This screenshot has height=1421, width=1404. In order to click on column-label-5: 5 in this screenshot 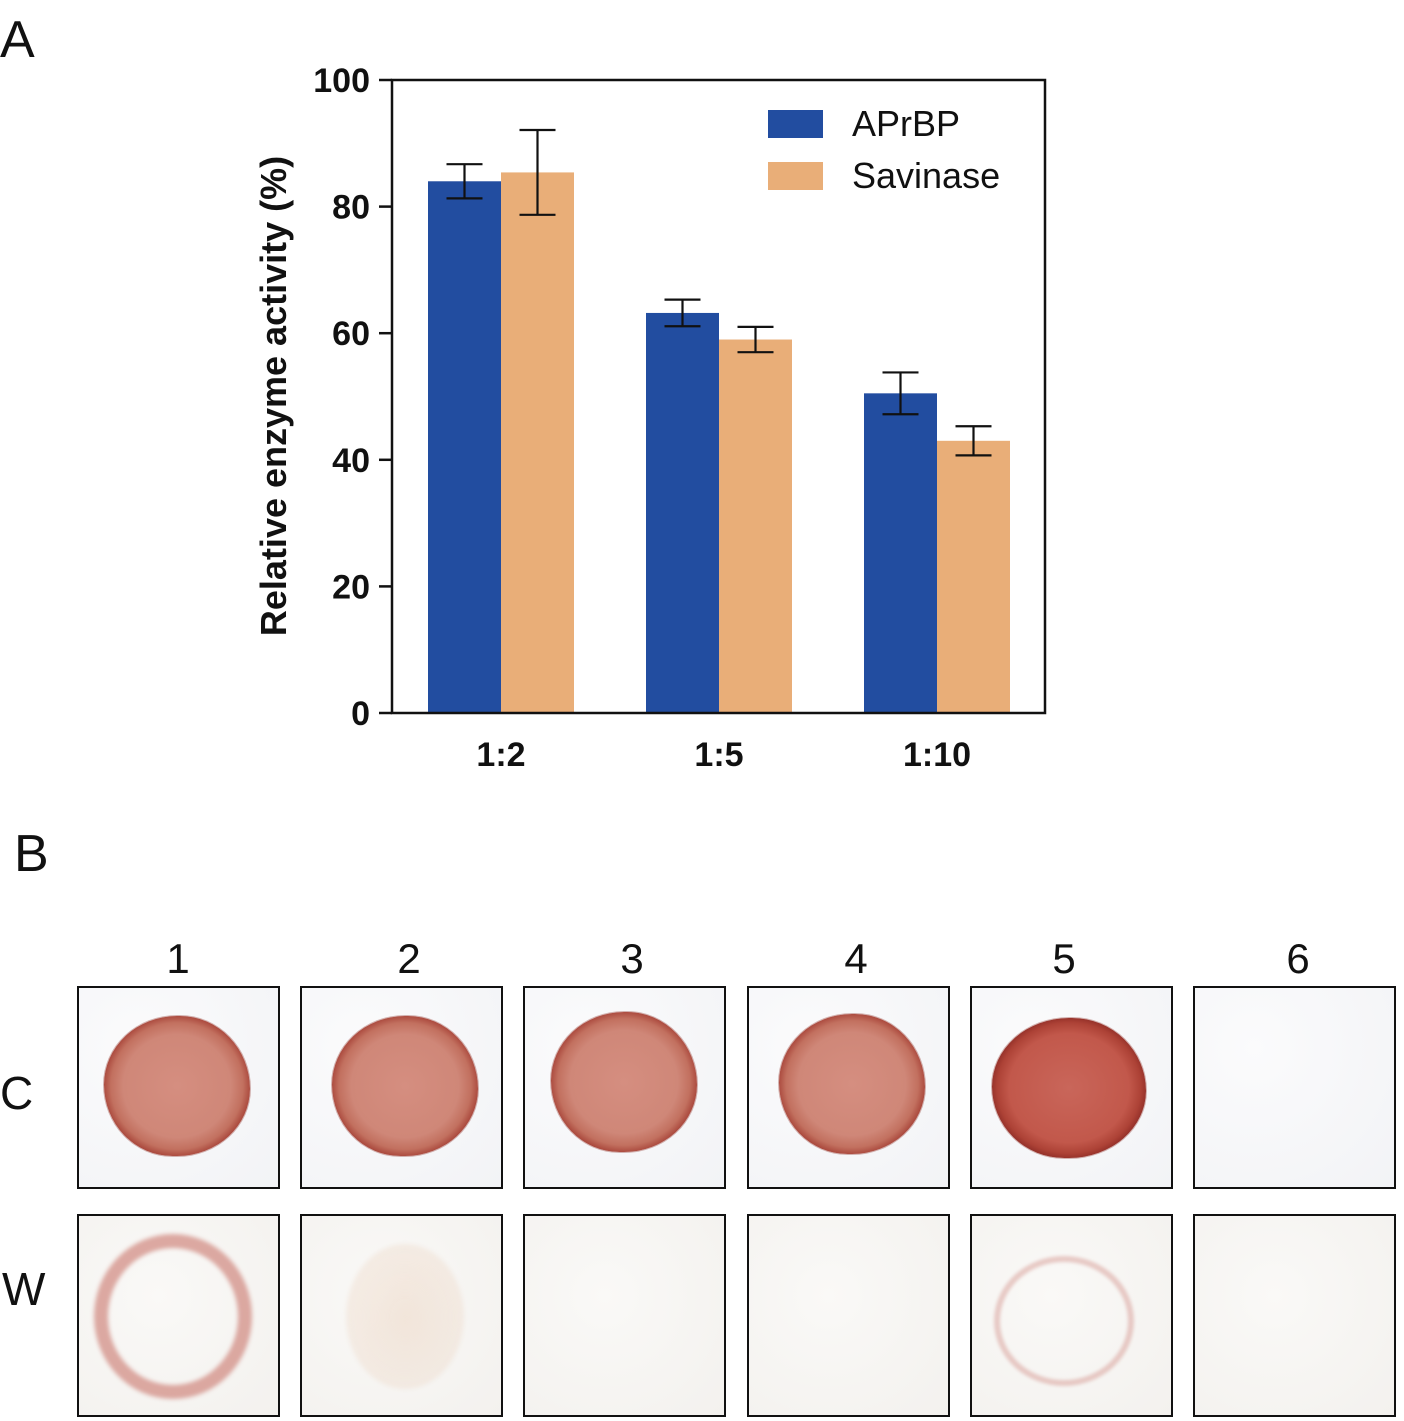, I will do `click(1064, 958)`.